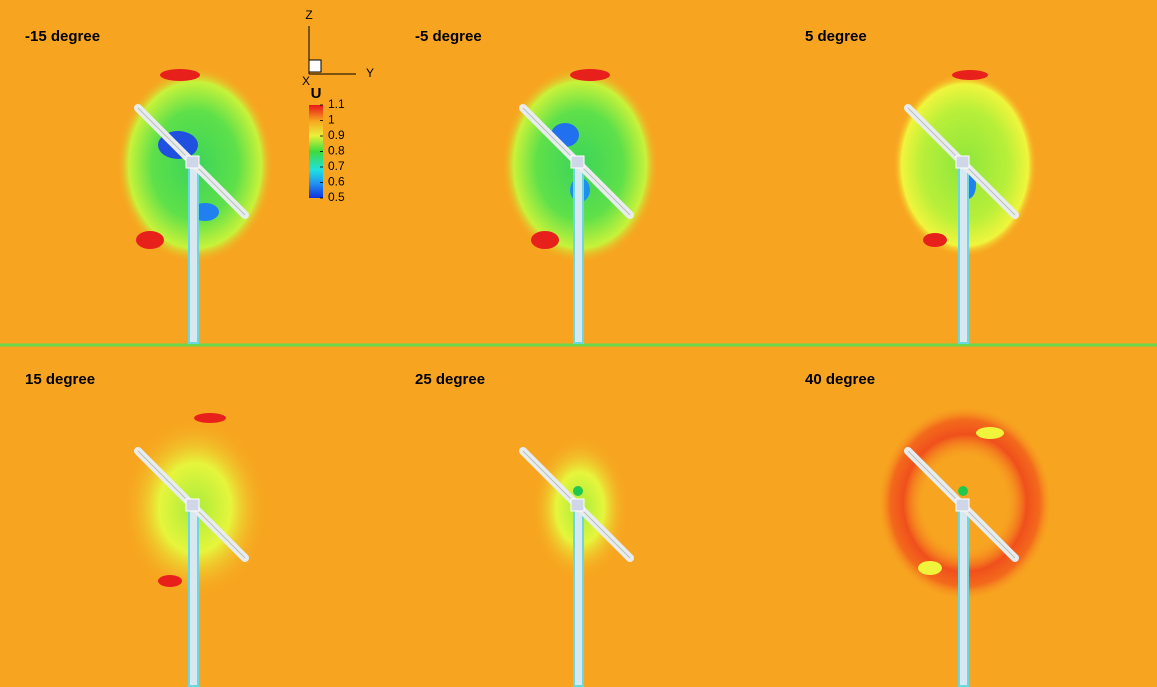  Describe the element at coordinates (448, 36) in the screenshot. I see `panel-label: -5 degree` at that location.